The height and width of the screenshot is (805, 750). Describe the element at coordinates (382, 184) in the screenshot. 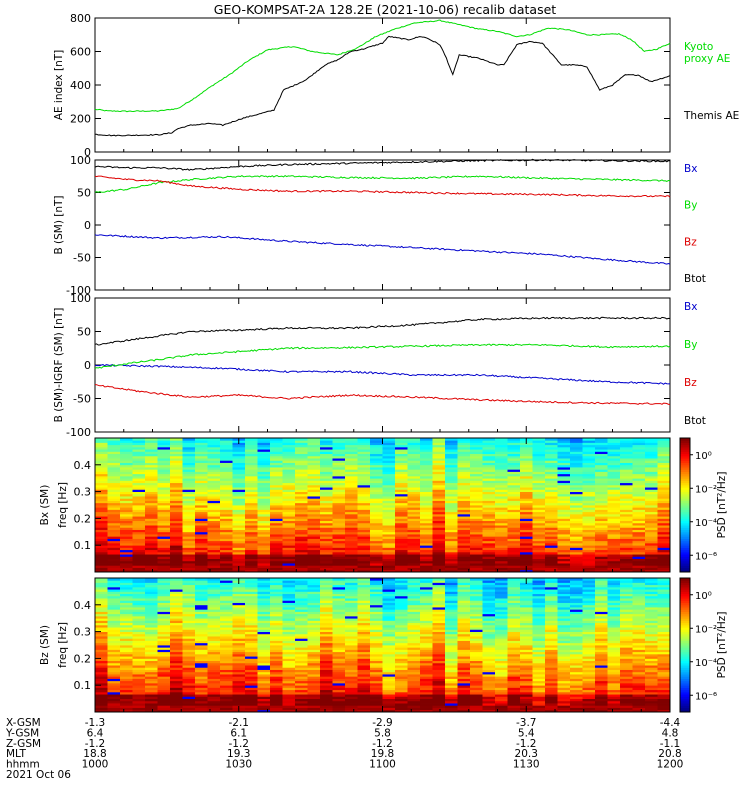

I see `bsm-series-by` at that location.